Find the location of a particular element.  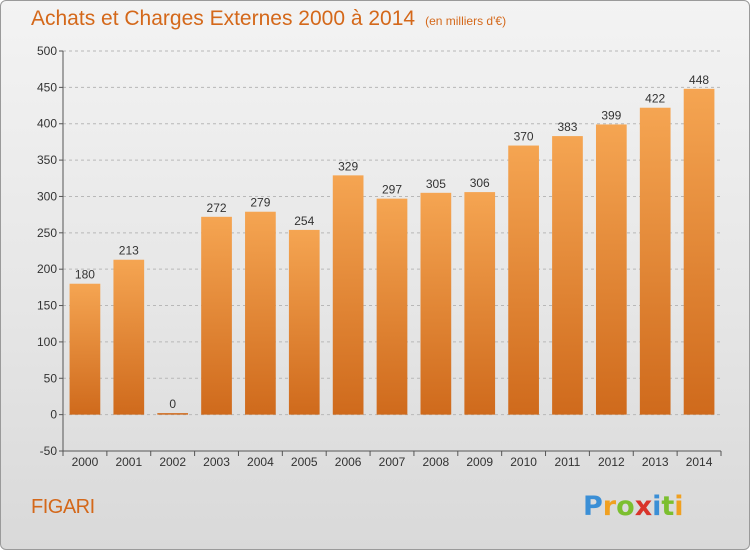

x-tick-label-2012: 2012 is located at coordinates (611, 462).